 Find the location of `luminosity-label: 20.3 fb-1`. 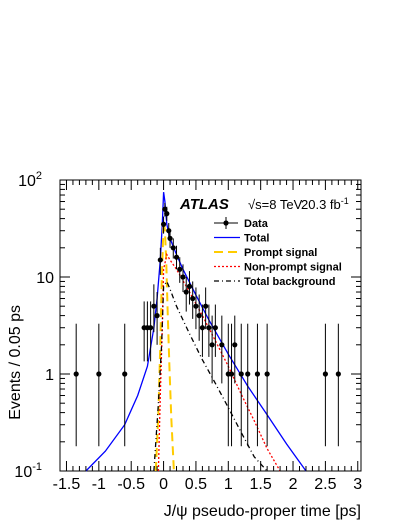

luminosity-label: 20.3 fb-1 is located at coordinates (325, 204).